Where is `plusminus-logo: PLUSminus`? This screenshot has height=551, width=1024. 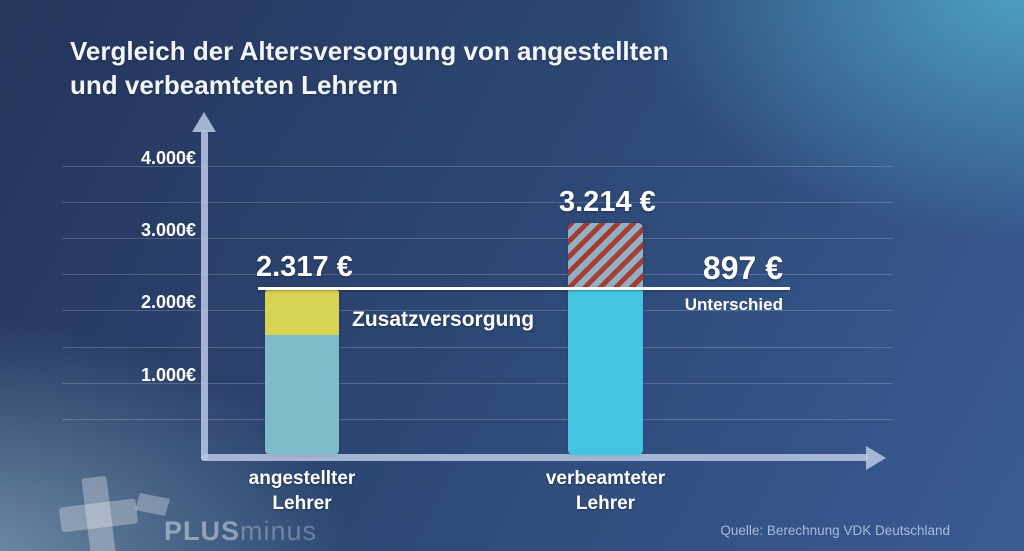 plusminus-logo: PLUSminus is located at coordinates (182, 511).